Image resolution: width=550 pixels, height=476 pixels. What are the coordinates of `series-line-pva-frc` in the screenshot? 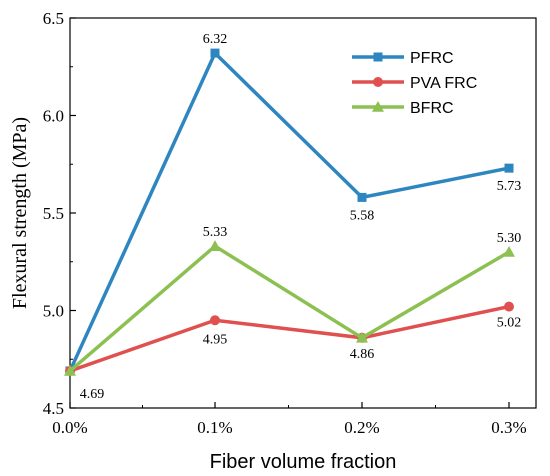 It's located at (289, 338).